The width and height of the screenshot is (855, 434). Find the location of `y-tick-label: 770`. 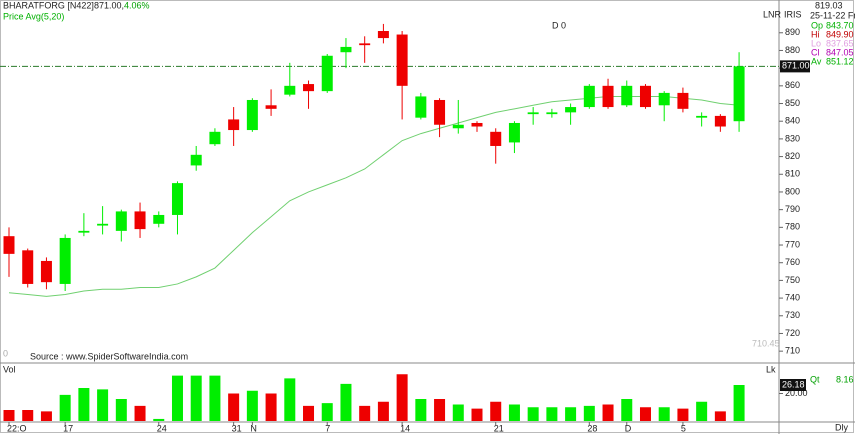

y-tick-label: 770 is located at coordinates (792, 244).